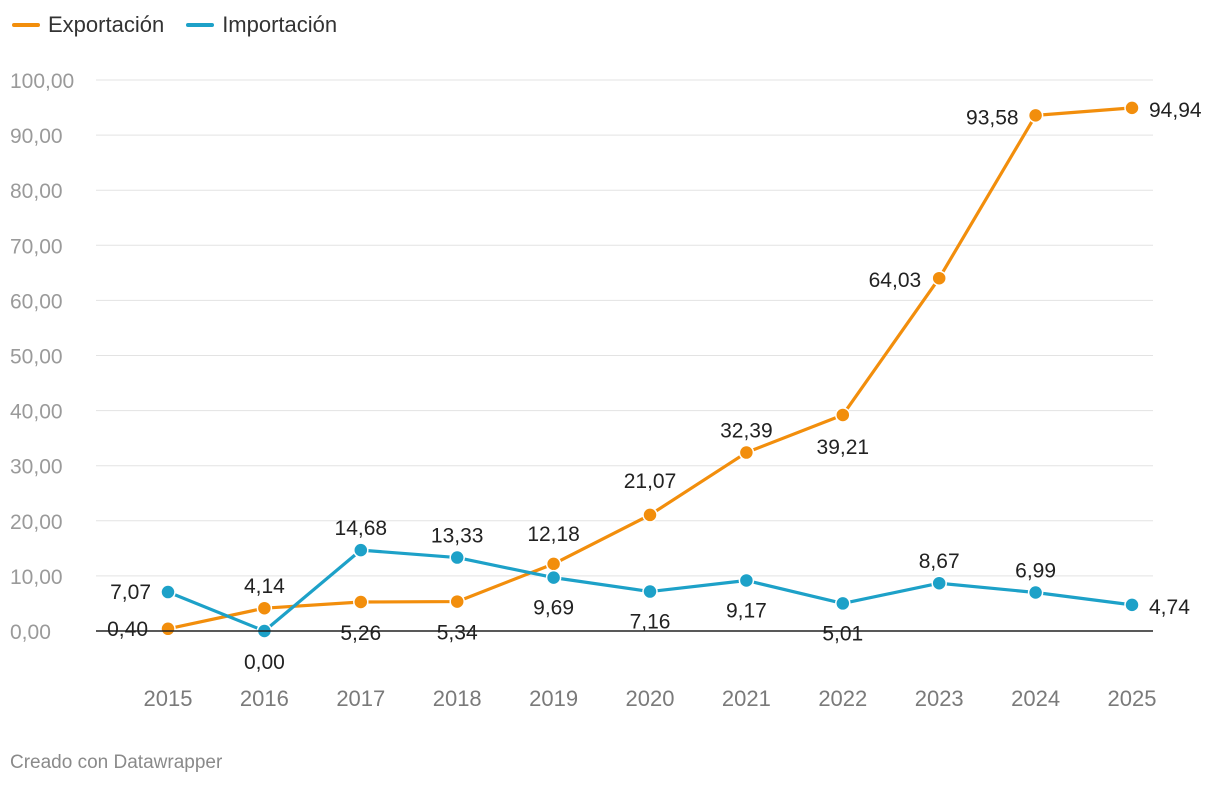  Describe the element at coordinates (360, 698) in the screenshot. I see `x-tick-label: 2017` at that location.